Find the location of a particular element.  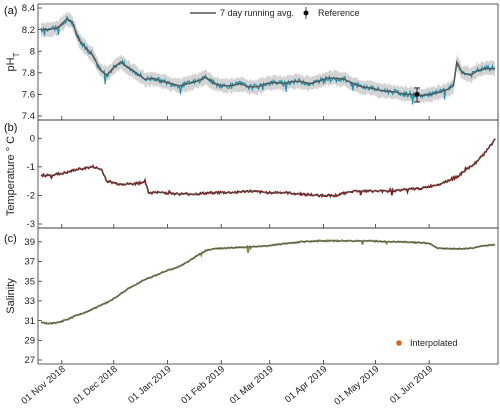

xtick-label: 01 Jan 2019 is located at coordinates (149, 385).